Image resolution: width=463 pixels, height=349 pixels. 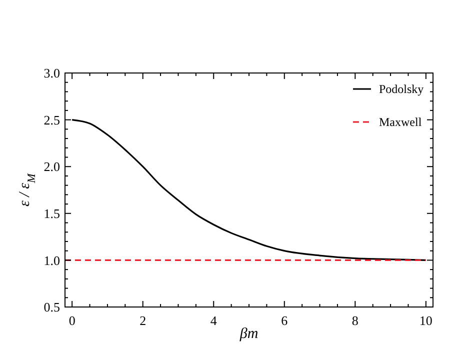 What do you see at coordinates (425, 320) in the screenshot?
I see `x-tick-label: 10` at bounding box center [425, 320].